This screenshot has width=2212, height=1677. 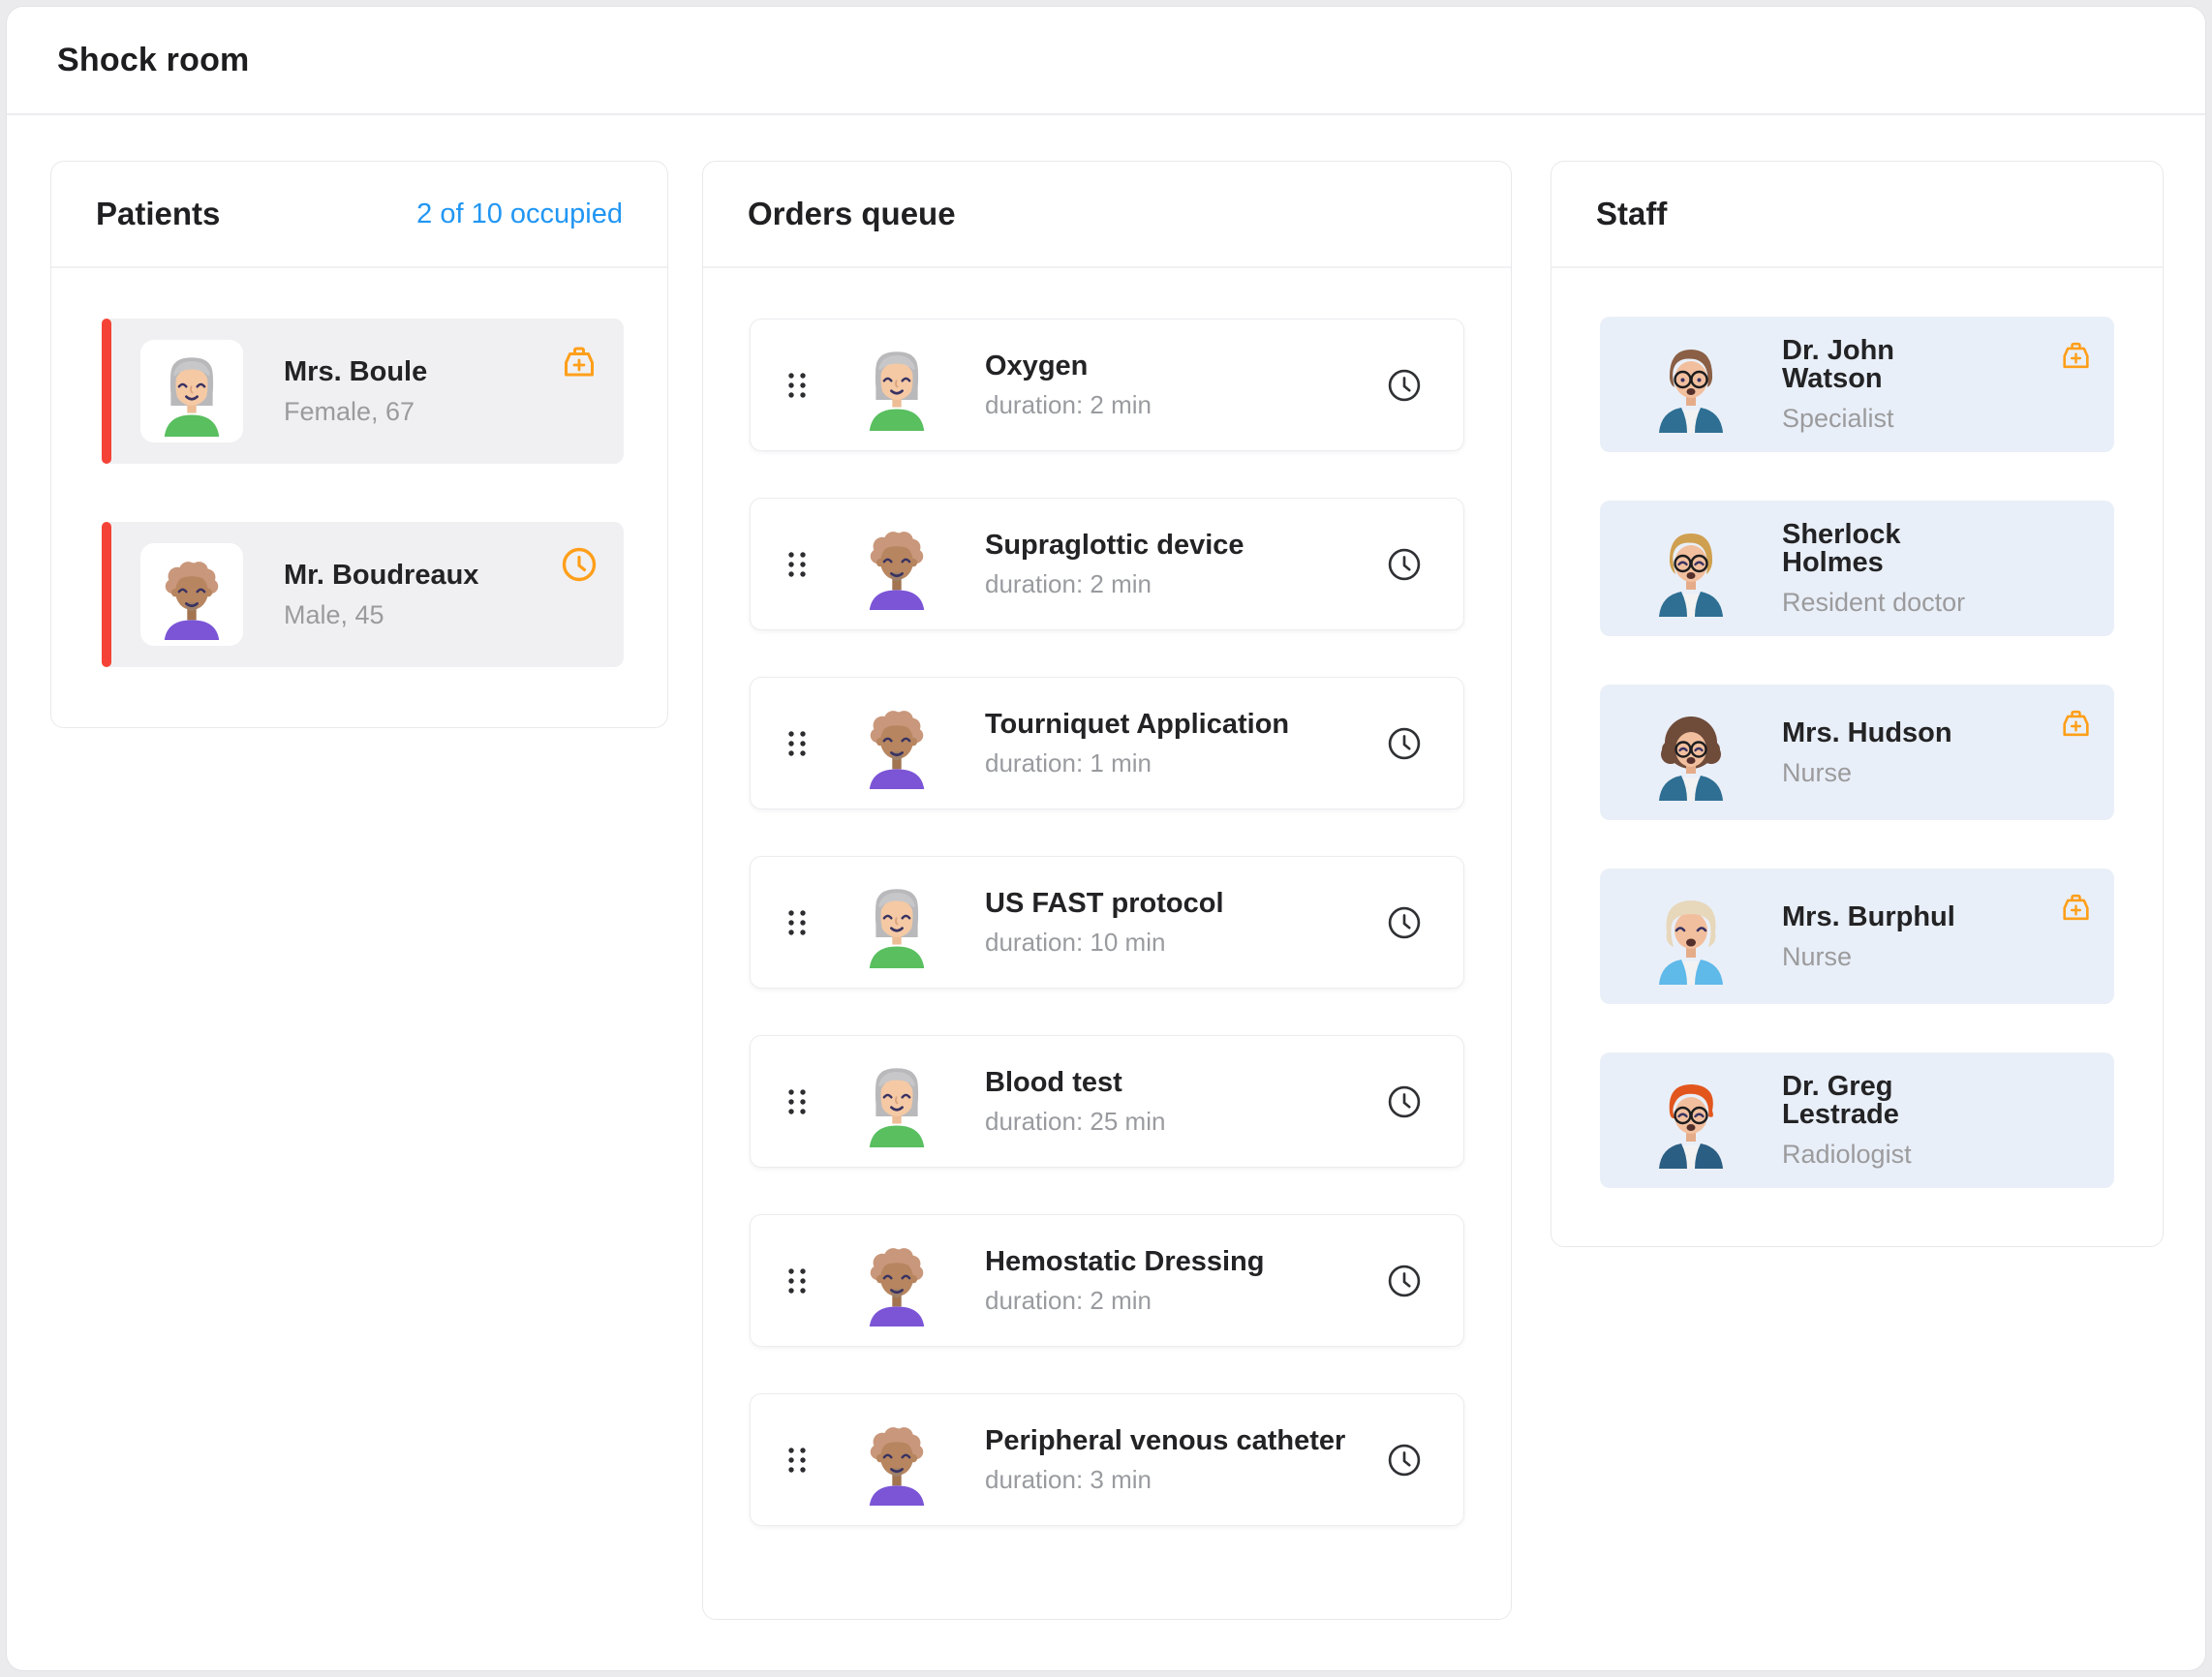 What do you see at coordinates (1632, 213) in the screenshot?
I see `staff-title: Staff` at bounding box center [1632, 213].